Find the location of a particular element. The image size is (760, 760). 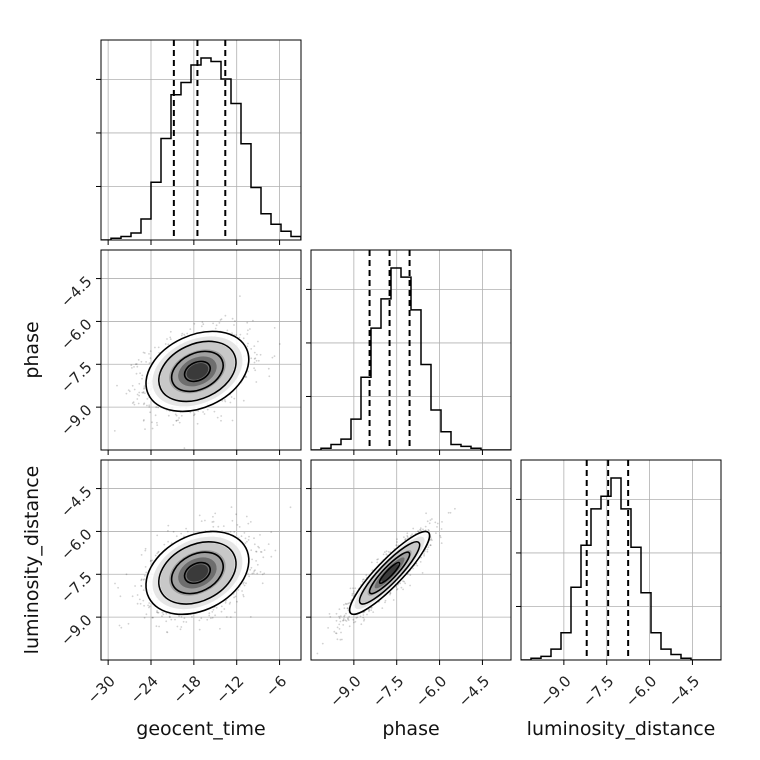

y-axis-label-luminosity-distance: luminosity_distance is located at coordinates (32, 560).